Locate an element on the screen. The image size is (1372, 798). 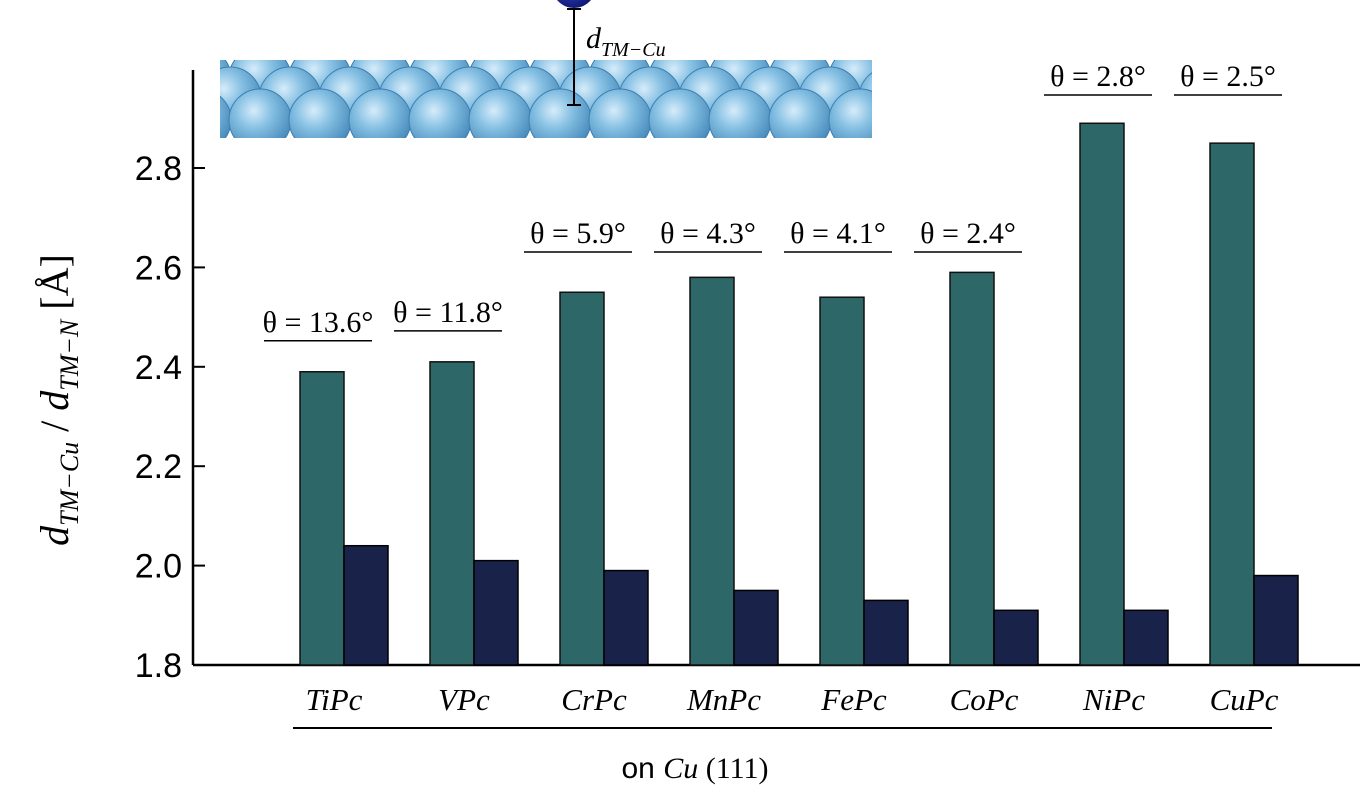
x-category-label: MnPc is located at coordinates (723, 699).